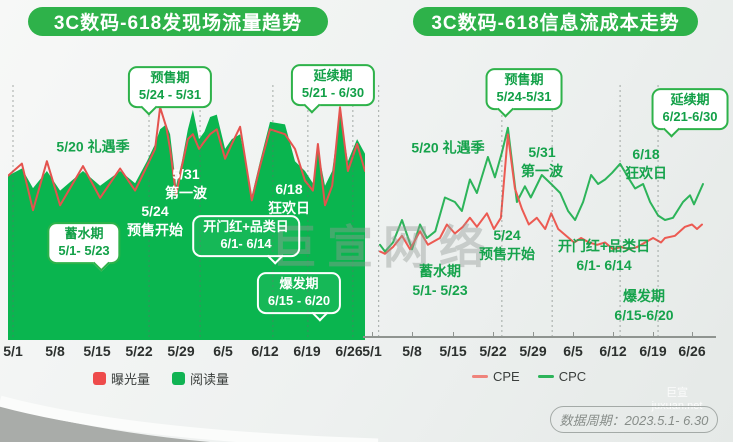 This screenshot has height=442, width=733. Describe the element at coordinates (542, 162) in the screenshot. I see `label-first-wave-right: 5/31 第一波` at that location.